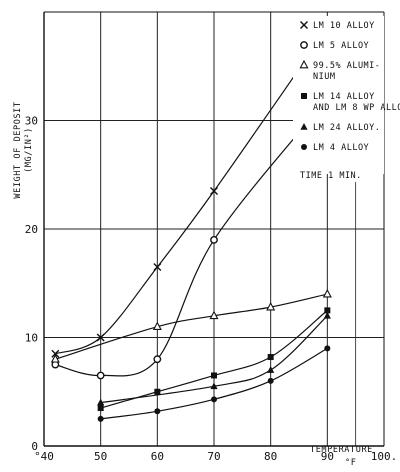  Describe the element at coordinates (100, 456) in the screenshot. I see `x-tick-label: 50` at that location.